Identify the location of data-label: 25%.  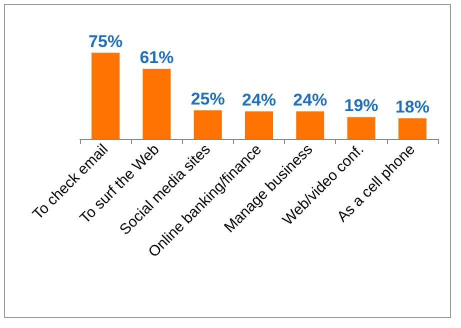
(207, 98).